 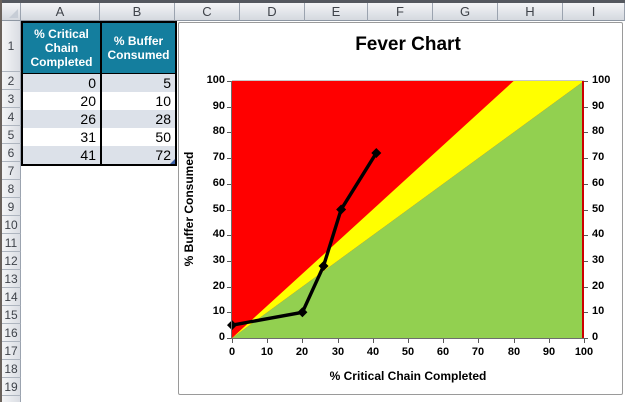 What do you see at coordinates (61, 155) in the screenshot?
I see `cell-critical-chain: 41` at bounding box center [61, 155].